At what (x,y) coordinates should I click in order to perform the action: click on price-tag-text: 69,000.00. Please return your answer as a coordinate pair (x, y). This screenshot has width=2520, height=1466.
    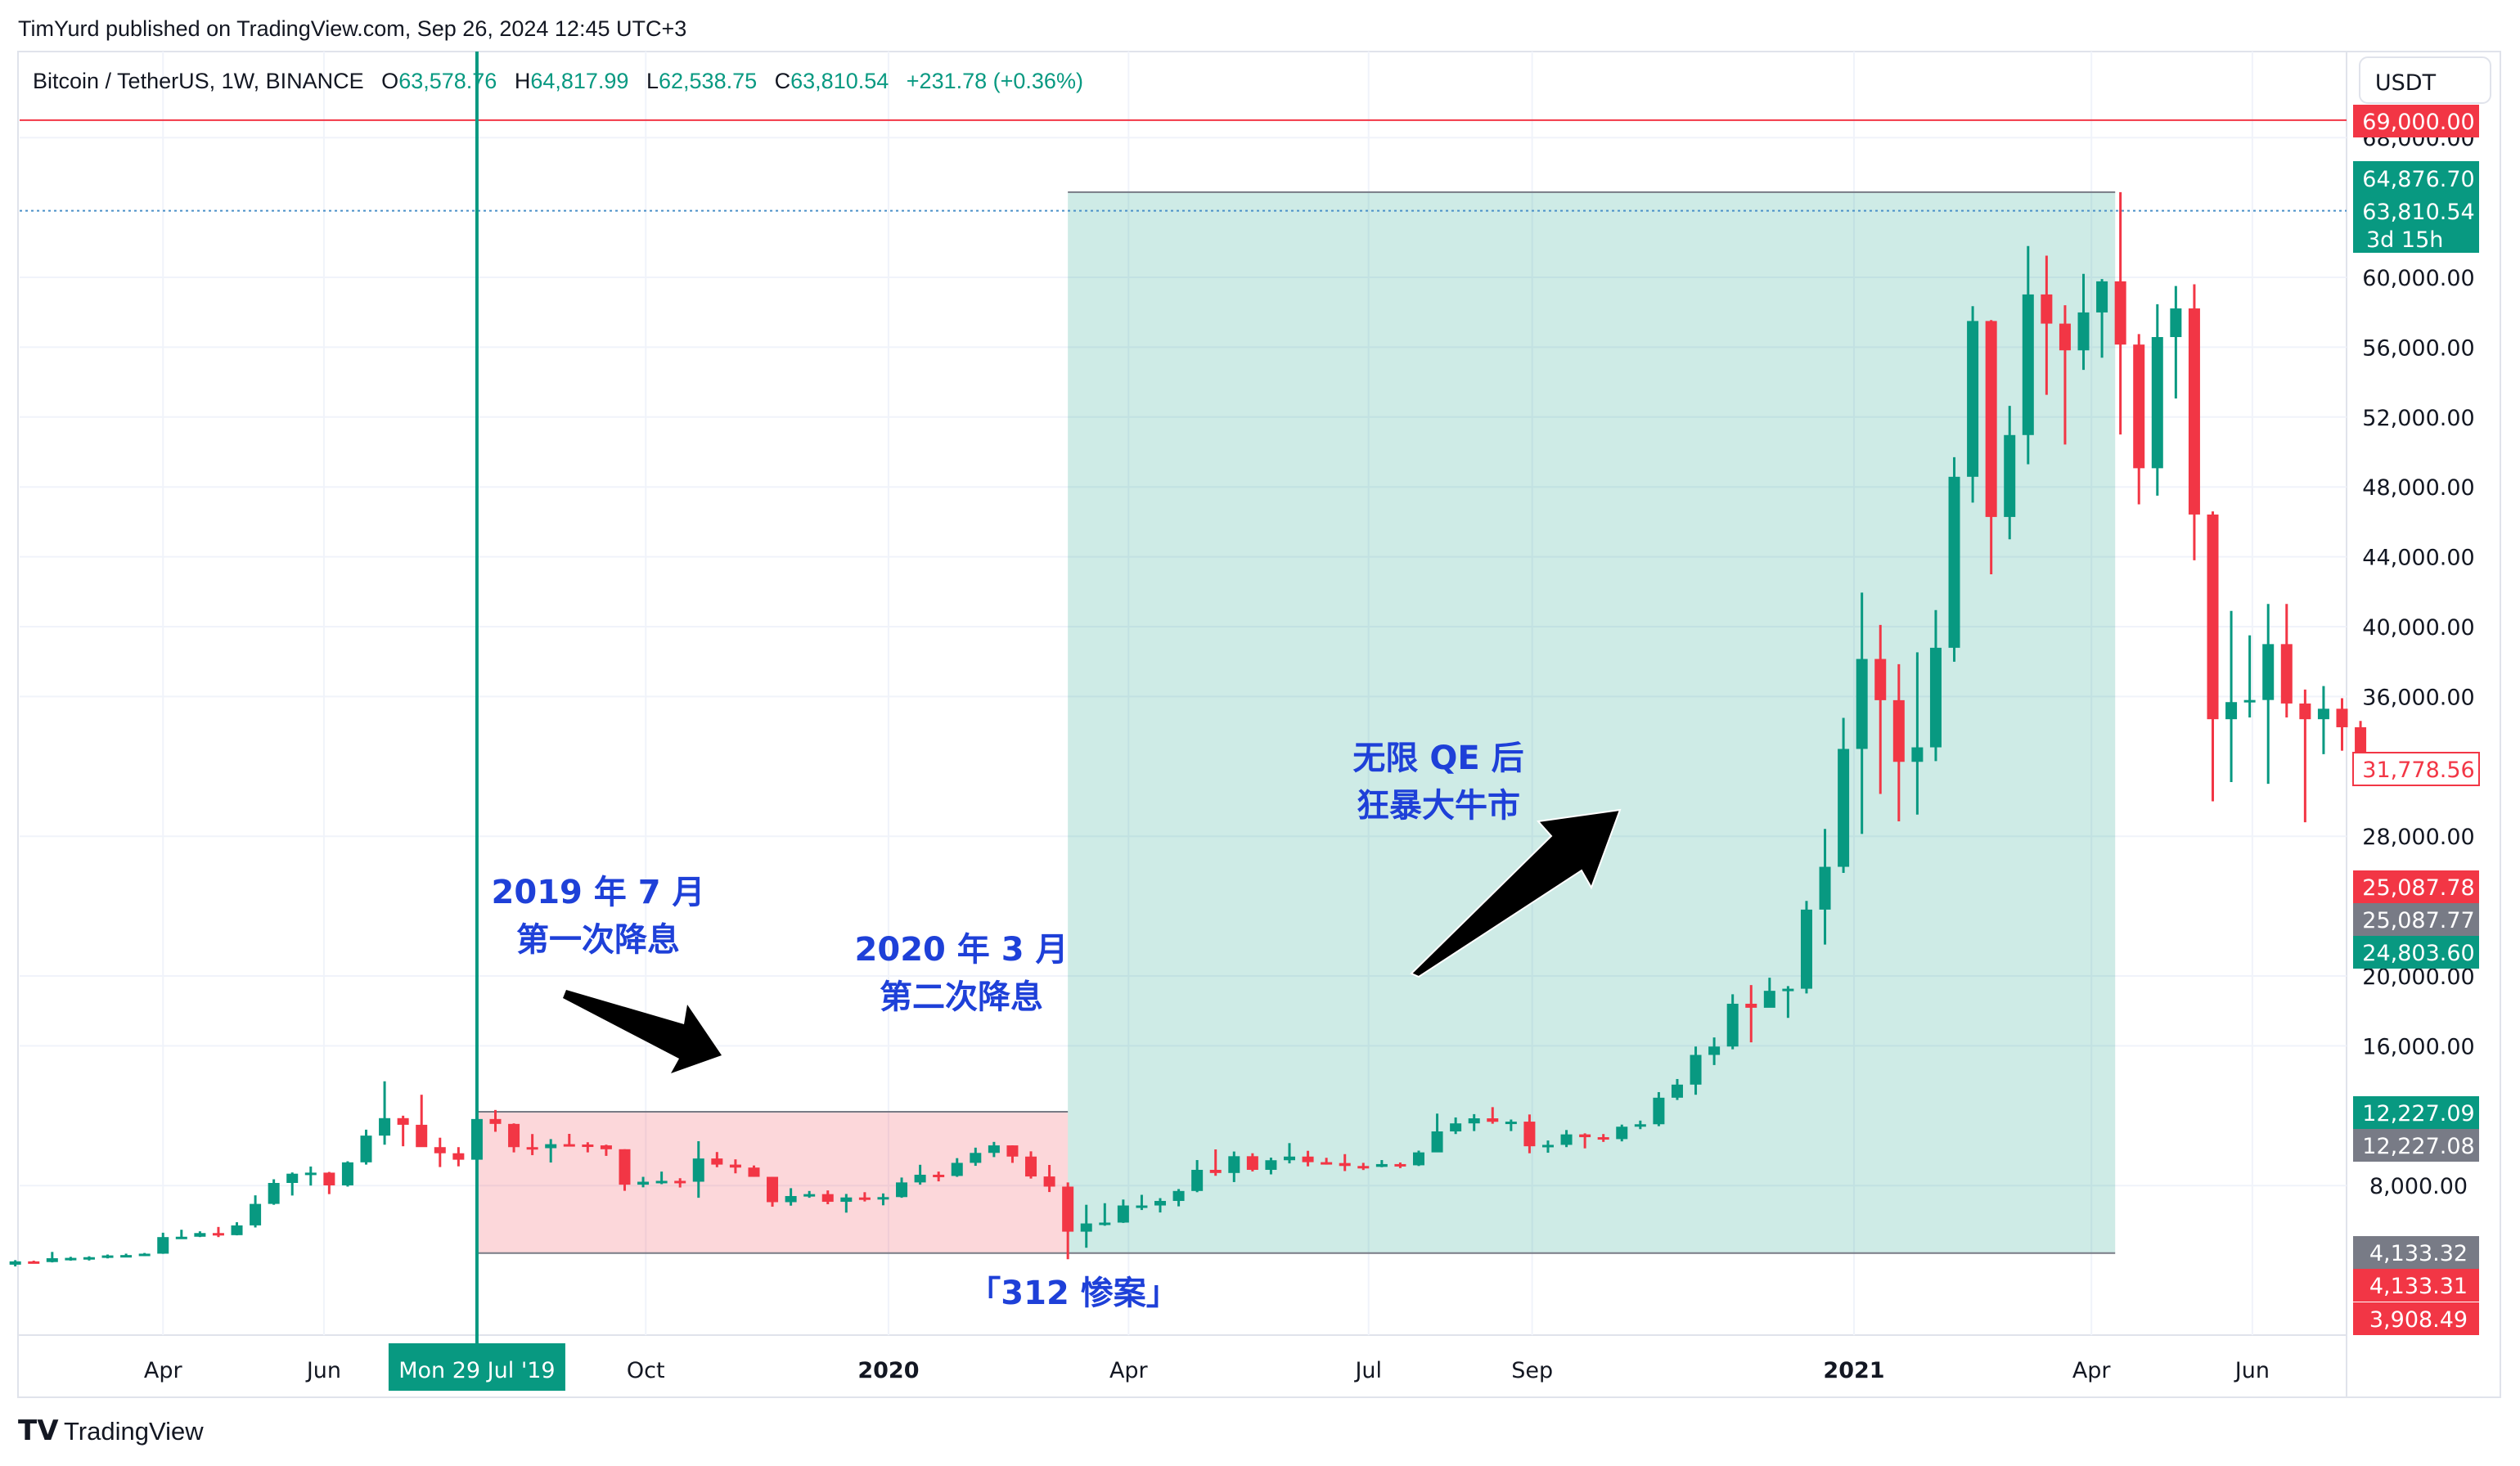
    Looking at the image, I should click on (2418, 122).